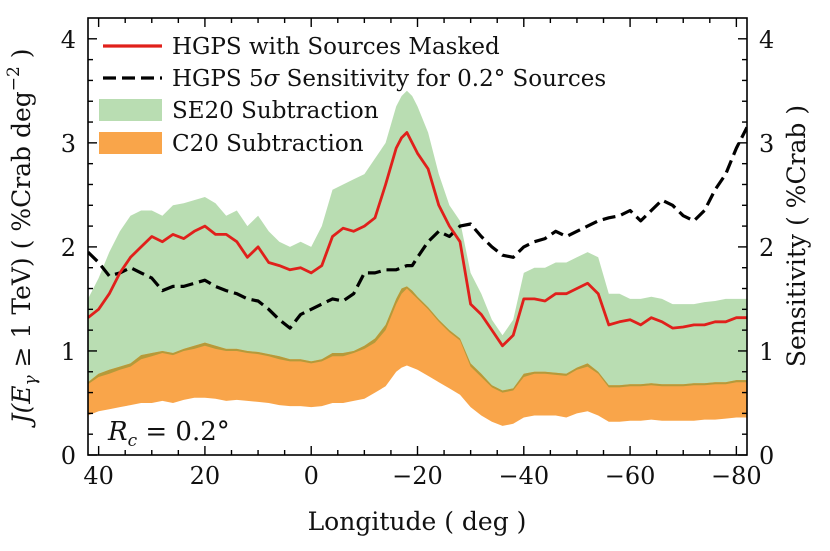  I want to click on y-tick-label-left: 3, so click(68, 144).